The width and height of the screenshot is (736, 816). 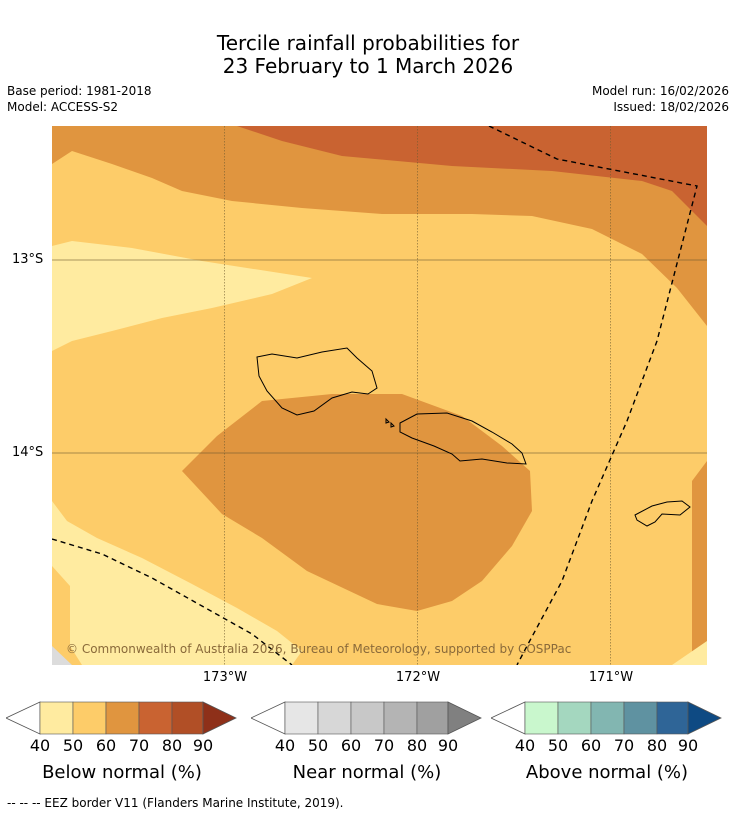 What do you see at coordinates (122, 772) in the screenshot?
I see `legend-title-below: Below normal (%)` at bounding box center [122, 772].